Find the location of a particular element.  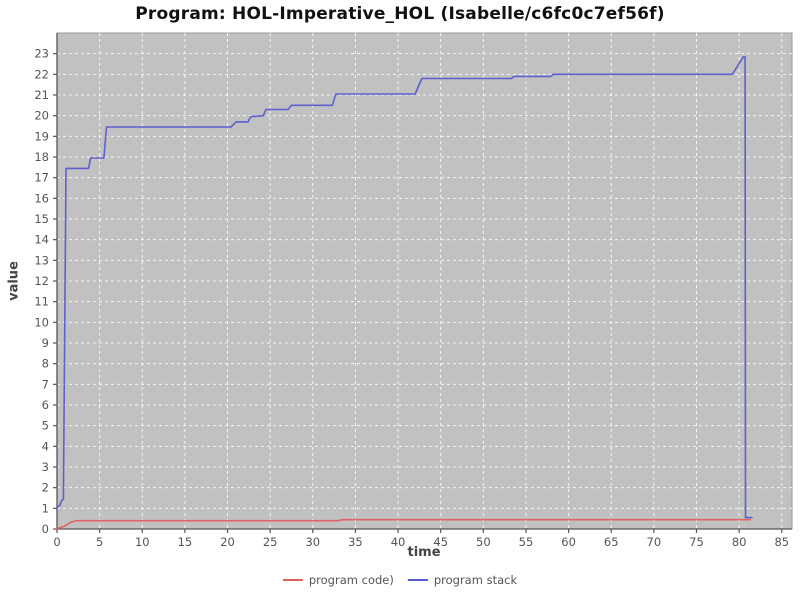

svg-text: 8 is located at coordinates (45, 364).